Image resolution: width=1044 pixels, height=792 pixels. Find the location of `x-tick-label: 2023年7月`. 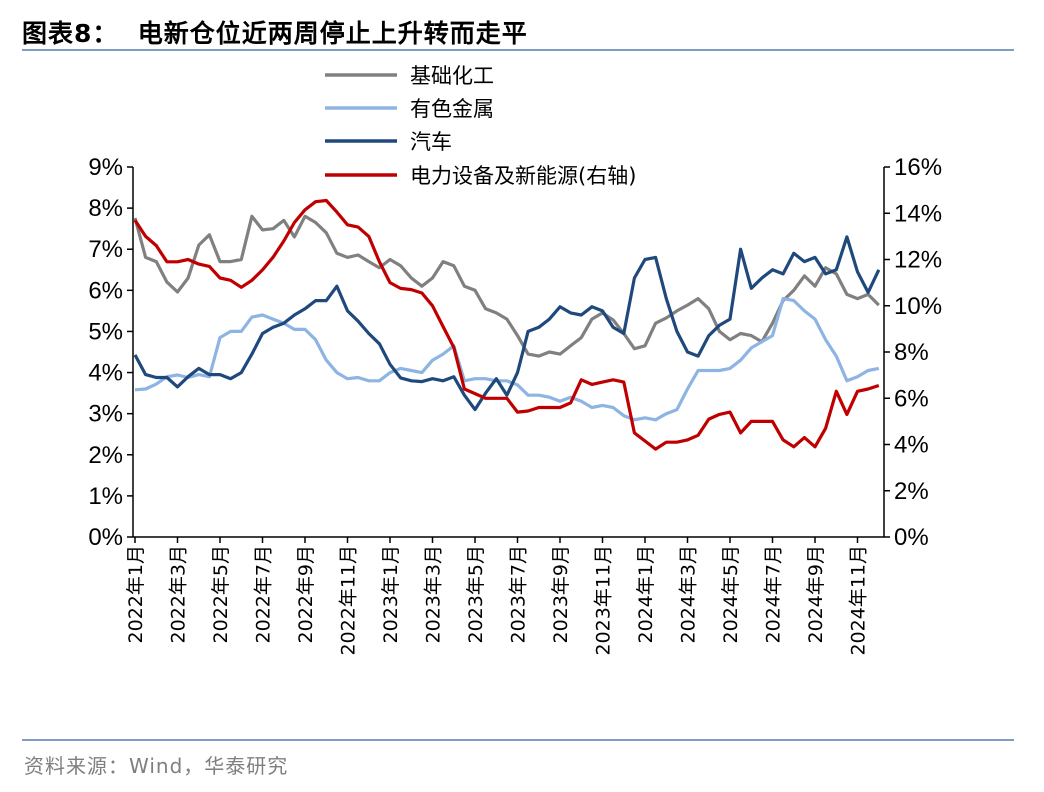

x-tick-label: 2023年7月 is located at coordinates (519, 594).